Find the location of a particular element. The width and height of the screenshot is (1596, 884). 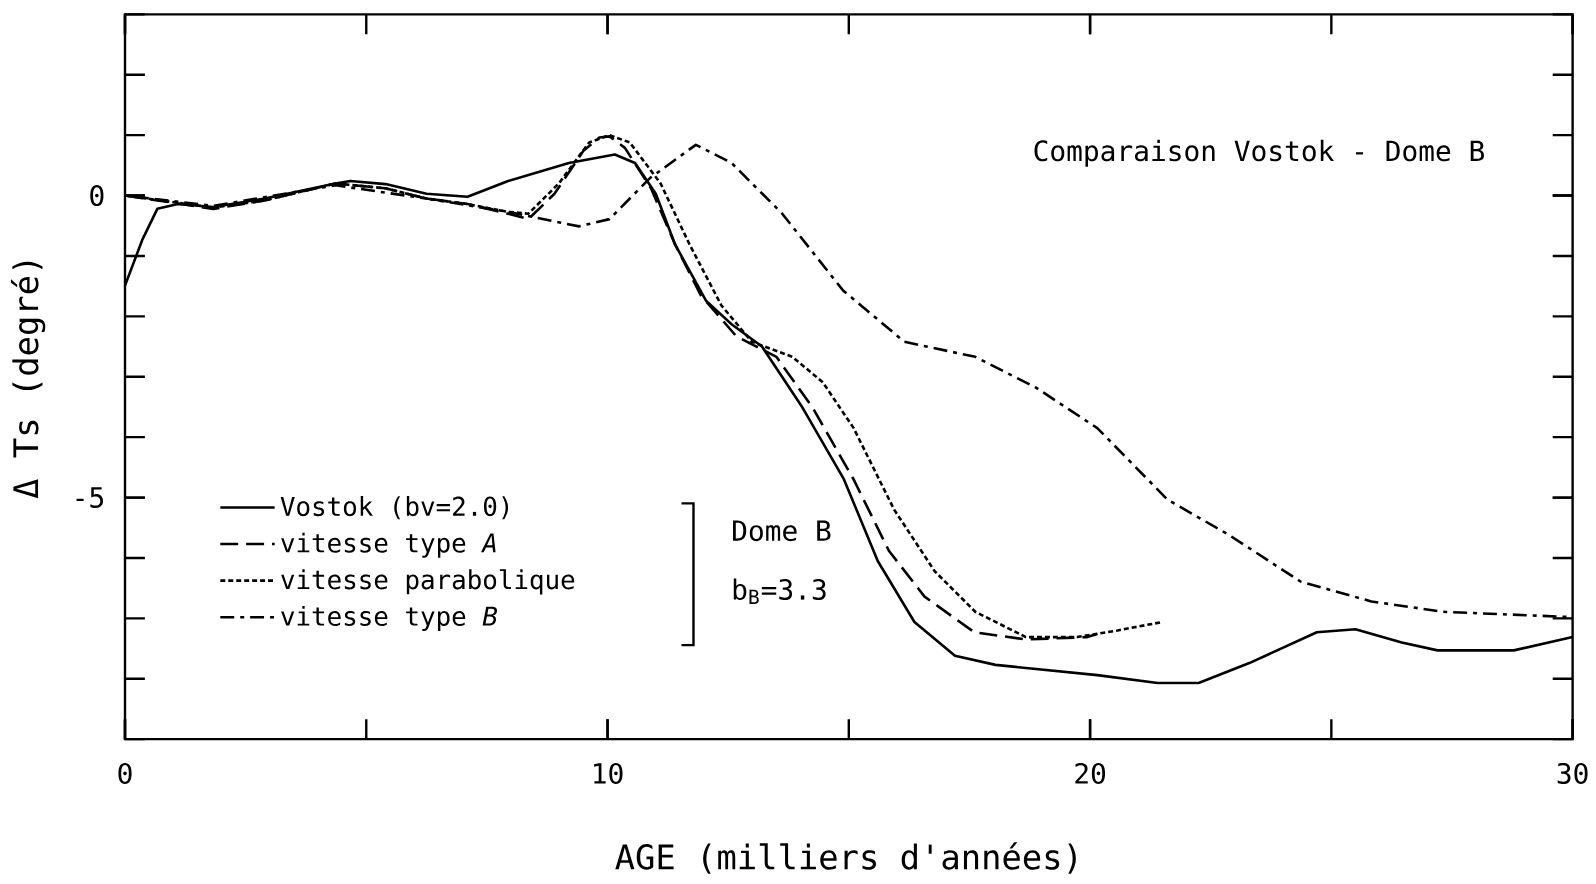

annotation: b$_{B}$=3.3 is located at coordinates (779, 591).